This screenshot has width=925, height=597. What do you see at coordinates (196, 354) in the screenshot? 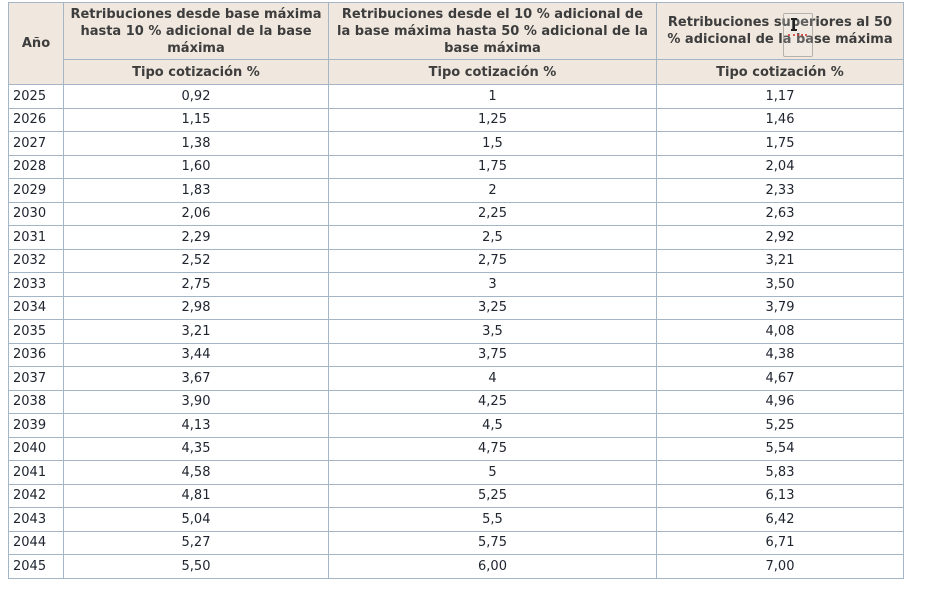
I see `rate-value-cell: 3,44` at bounding box center [196, 354].